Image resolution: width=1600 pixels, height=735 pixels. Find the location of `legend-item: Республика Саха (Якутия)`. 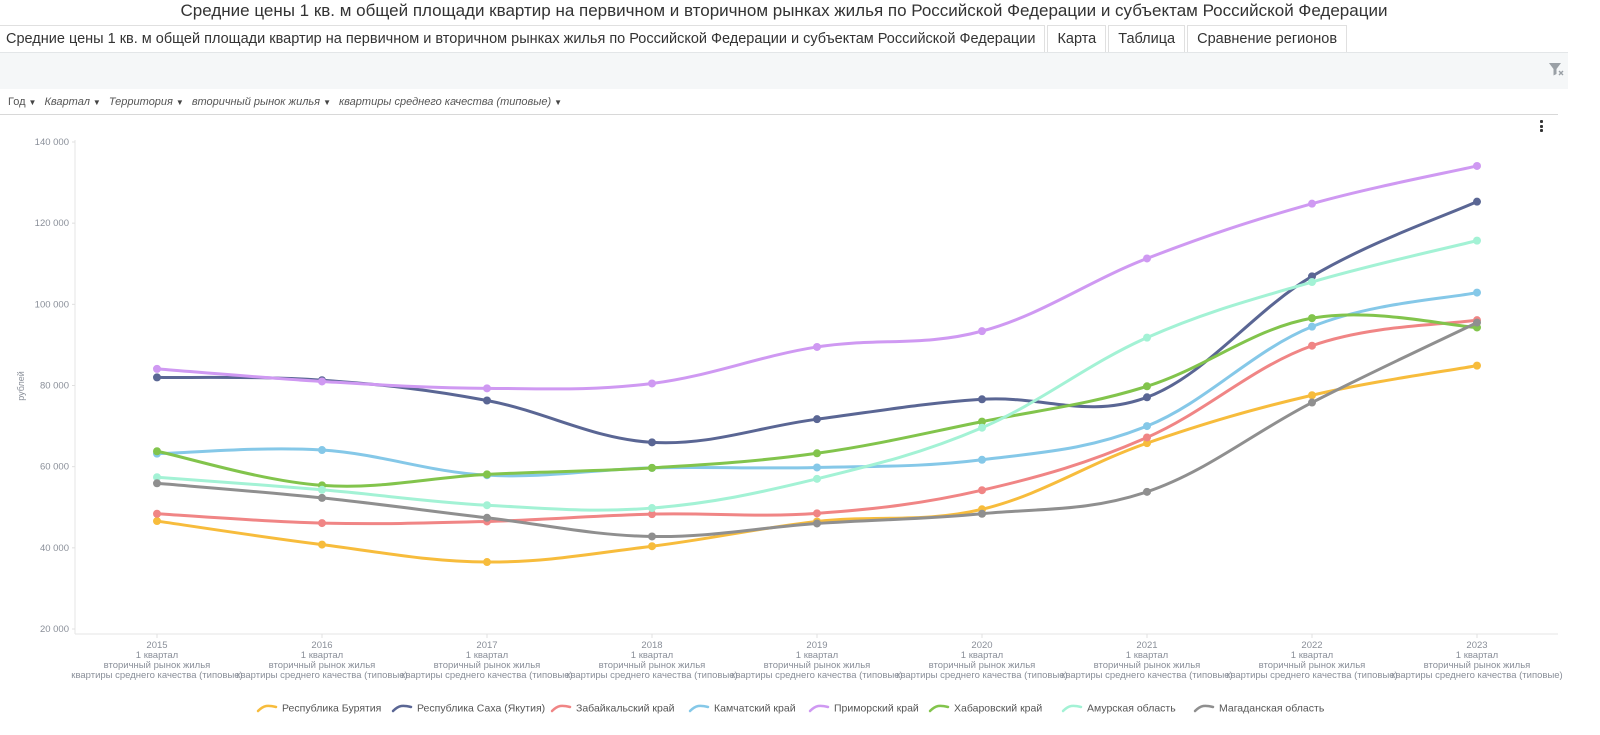

legend-item: Республика Саха (Якутия) is located at coordinates (468, 709).